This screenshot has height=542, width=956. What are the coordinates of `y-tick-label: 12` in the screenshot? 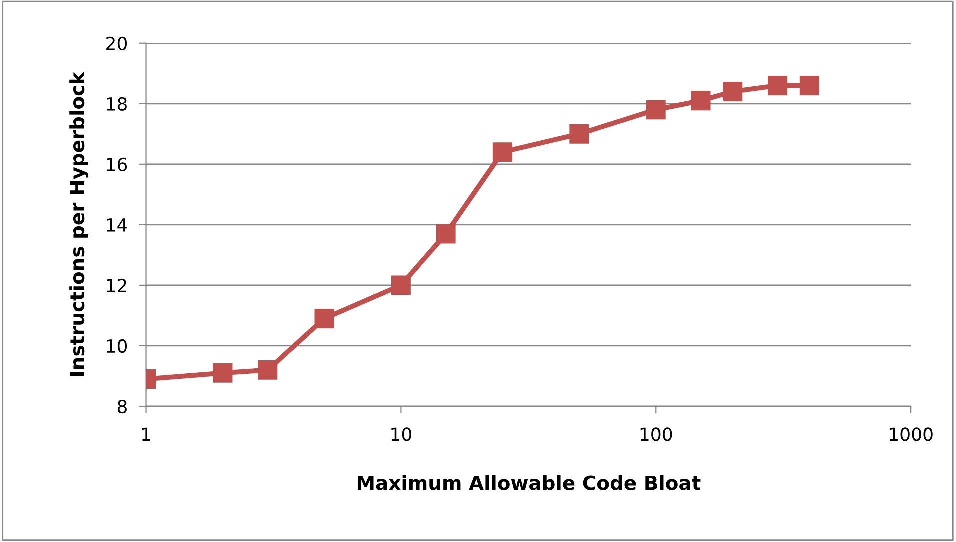 It's located at (116, 285).